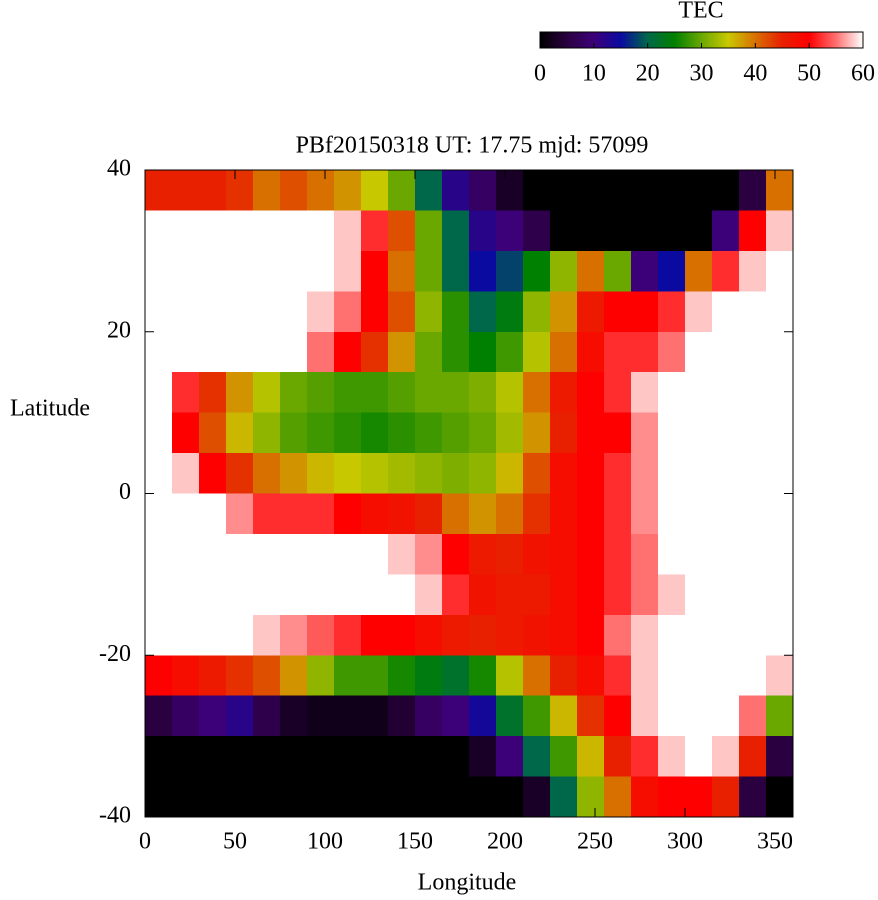  I want to click on x-tick-label: 350, so click(775, 842).